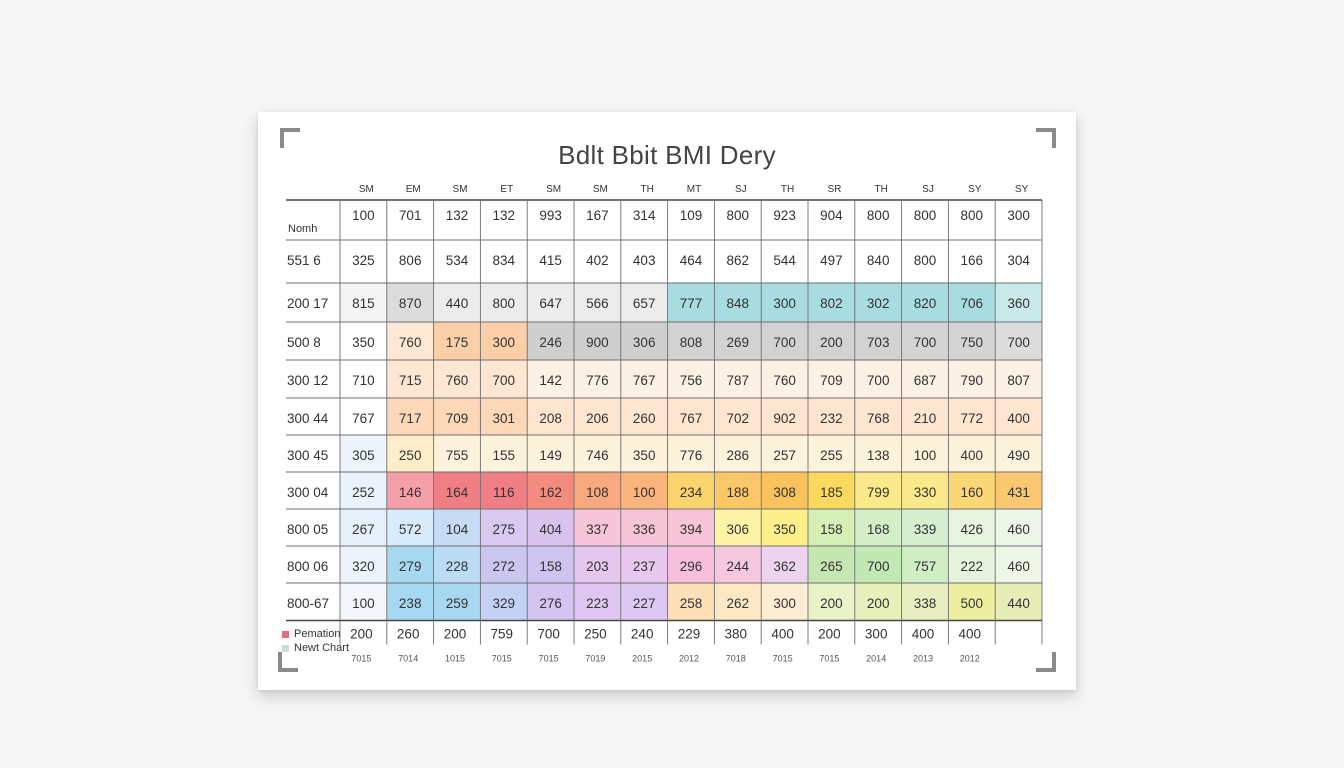  What do you see at coordinates (550, 566) in the screenshot?
I see `data-label: 158` at bounding box center [550, 566].